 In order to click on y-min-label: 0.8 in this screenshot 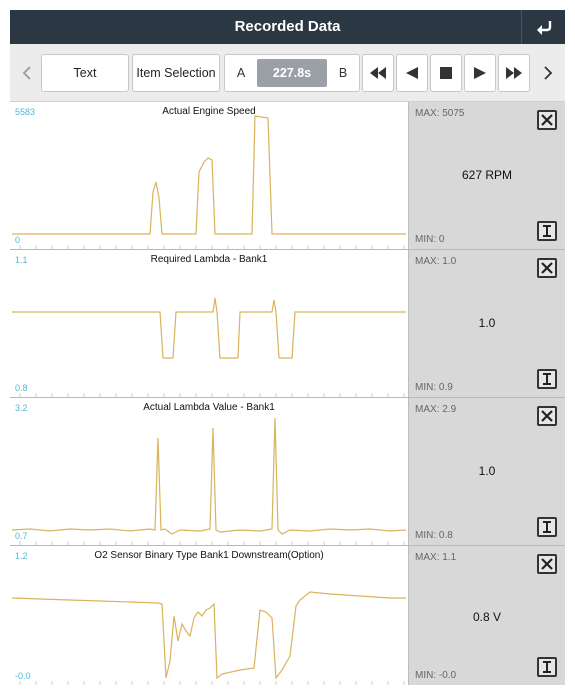, I will do `click(21, 388)`.